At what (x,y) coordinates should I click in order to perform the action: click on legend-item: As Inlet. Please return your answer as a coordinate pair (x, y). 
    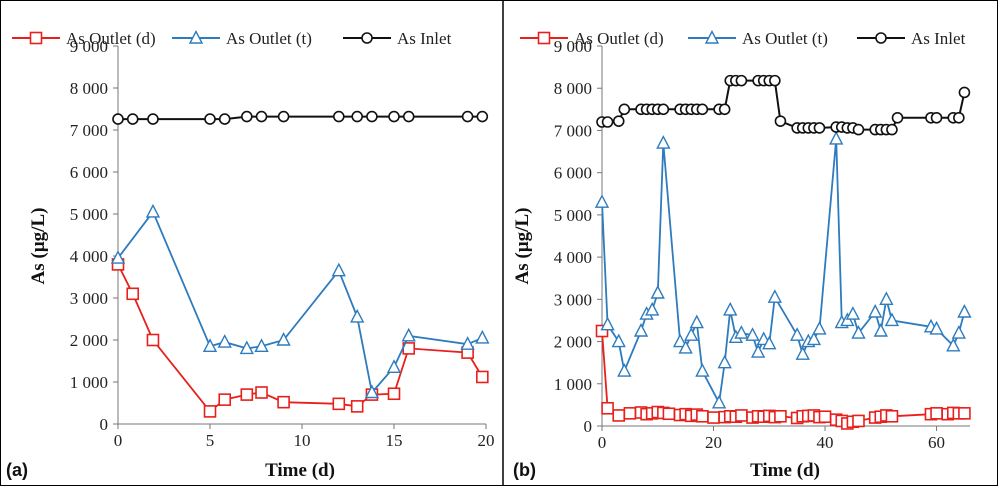
    Looking at the image, I should click on (397, 38).